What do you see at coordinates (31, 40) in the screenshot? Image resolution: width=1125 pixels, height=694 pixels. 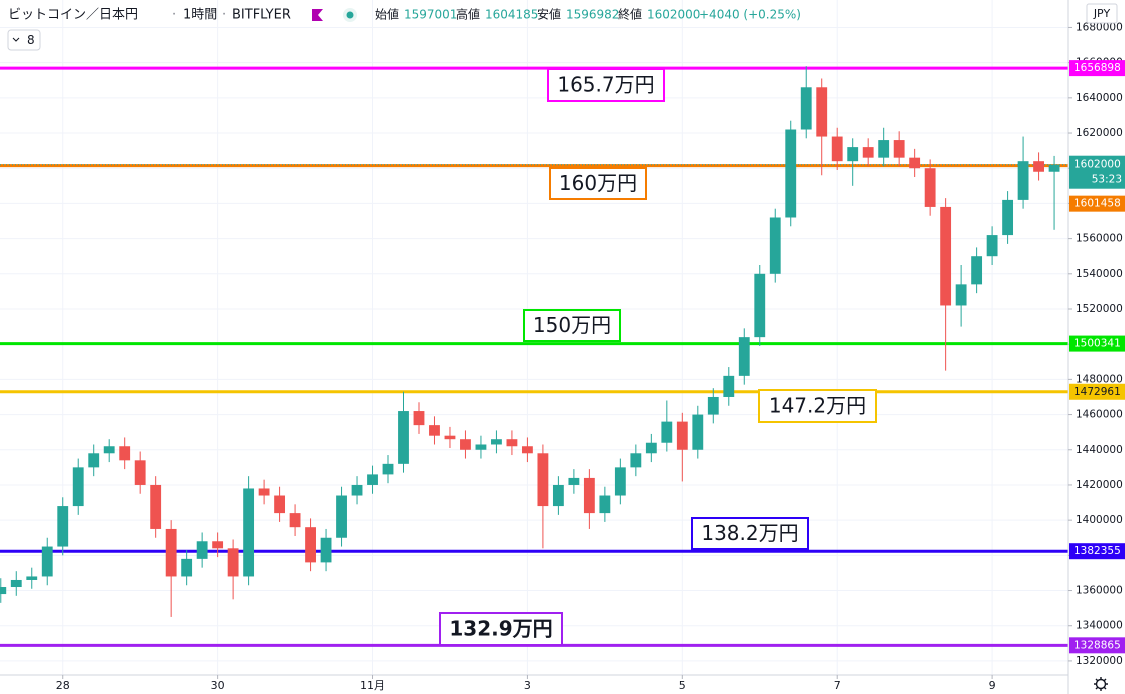 I see `indicator-count: 8` at bounding box center [31, 40].